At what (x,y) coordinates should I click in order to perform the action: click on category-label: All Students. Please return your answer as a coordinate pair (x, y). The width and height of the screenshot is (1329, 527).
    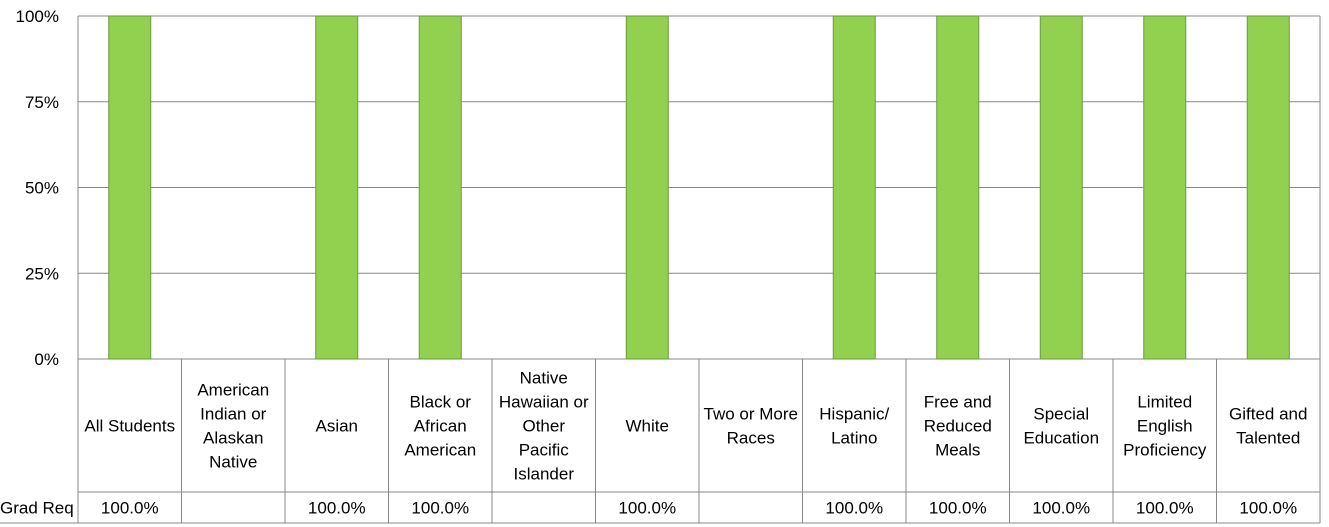
    Looking at the image, I should click on (129, 426).